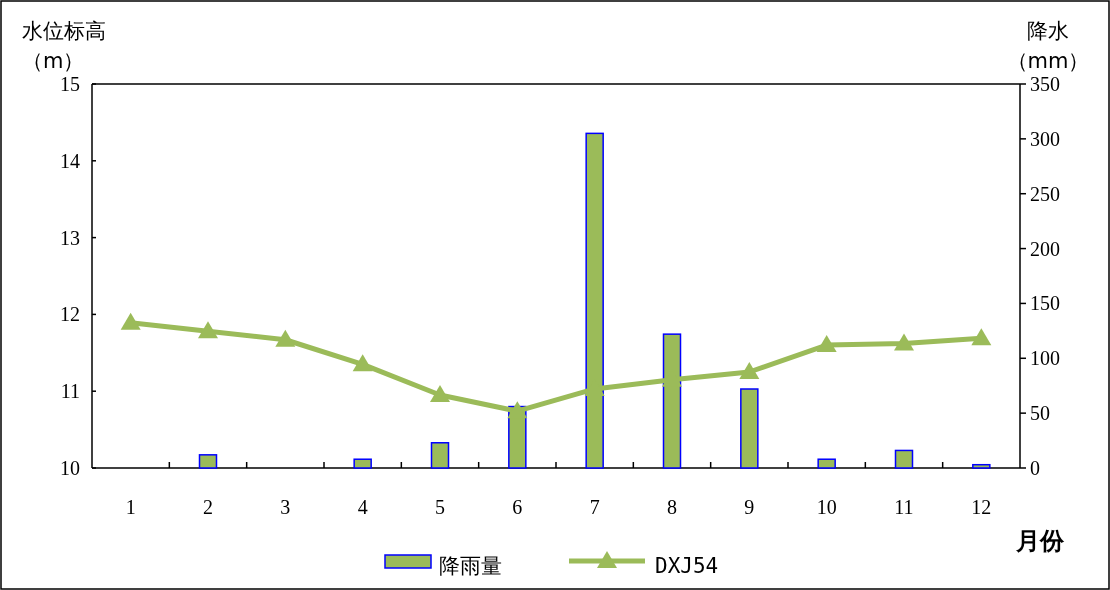 The image size is (1110, 590). What do you see at coordinates (208, 507) in the screenshot?
I see `x-tick-label: 2` at bounding box center [208, 507].